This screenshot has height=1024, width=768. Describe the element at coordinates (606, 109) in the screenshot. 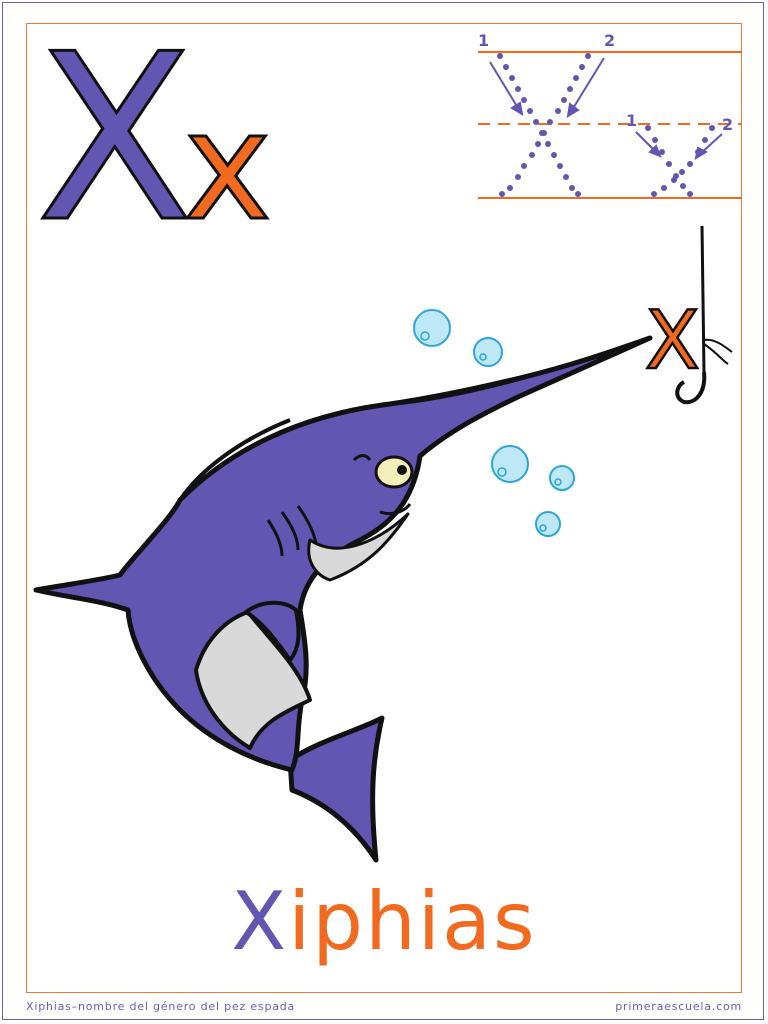

I see `stroke-arrows` at that location.